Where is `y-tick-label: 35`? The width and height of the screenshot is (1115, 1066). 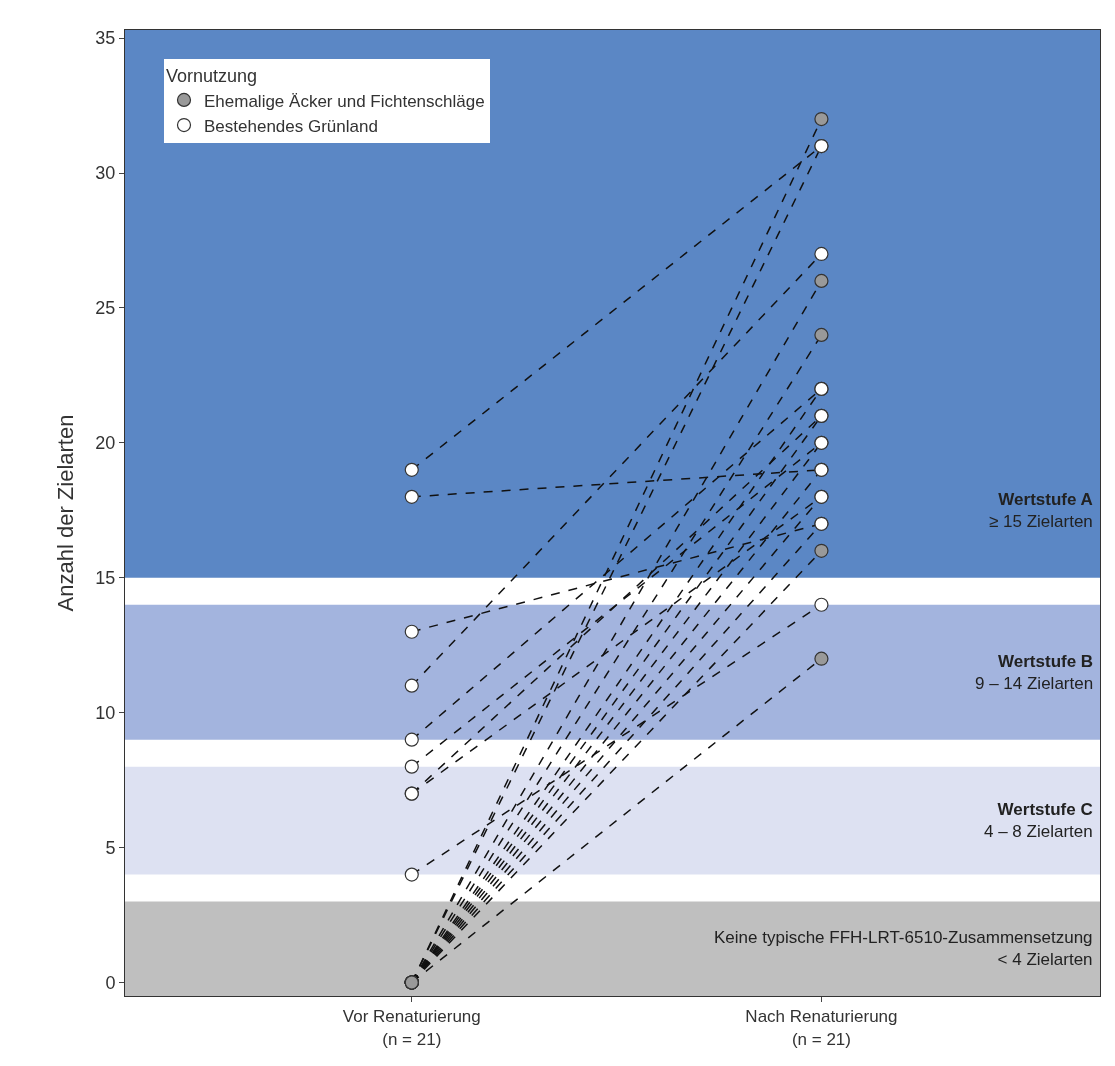 y-tick-label: 35 is located at coordinates (105, 38).